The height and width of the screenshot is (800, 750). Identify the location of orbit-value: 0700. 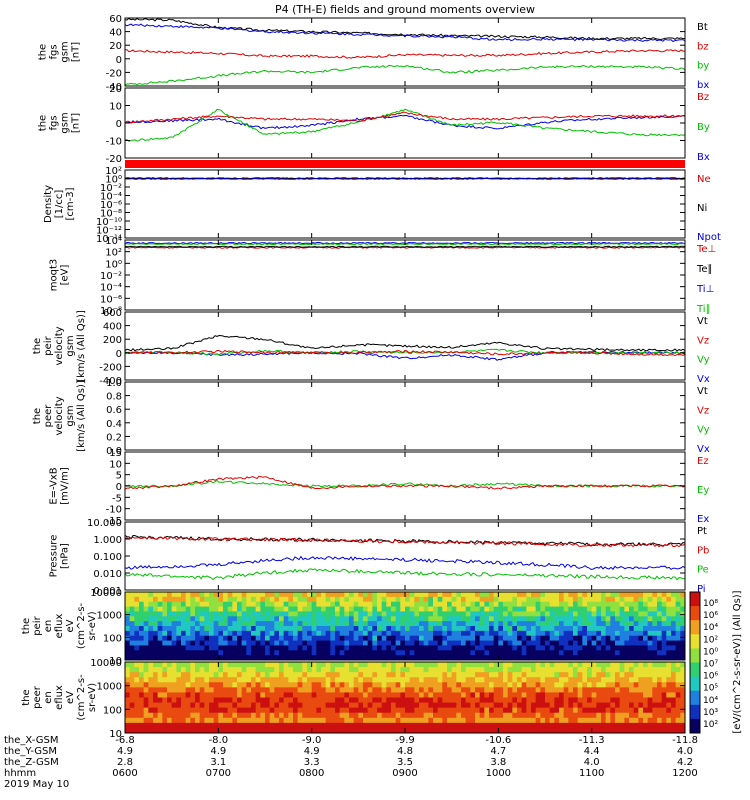
(218, 773).